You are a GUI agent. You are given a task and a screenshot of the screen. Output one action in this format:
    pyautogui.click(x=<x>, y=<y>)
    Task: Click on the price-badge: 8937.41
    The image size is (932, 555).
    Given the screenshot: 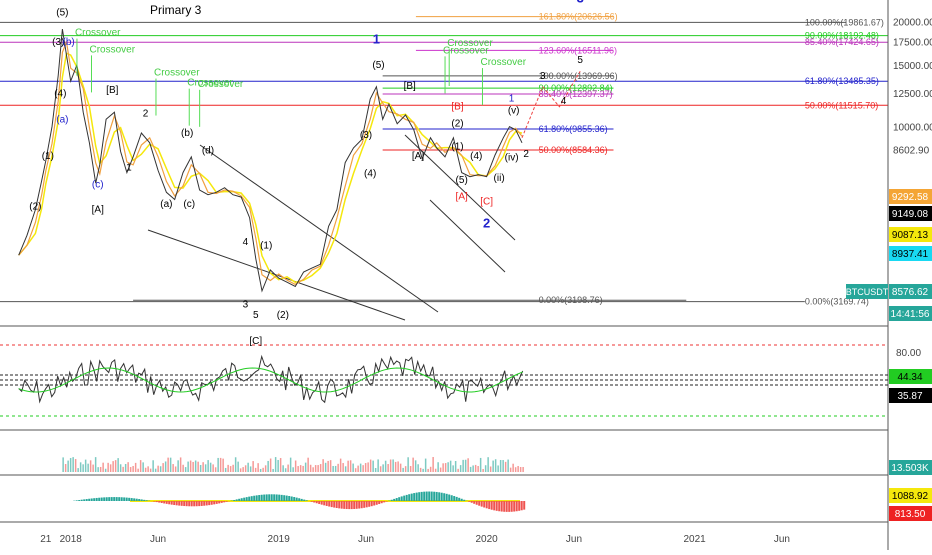 What is the action you would take?
    pyautogui.click(x=910, y=254)
    